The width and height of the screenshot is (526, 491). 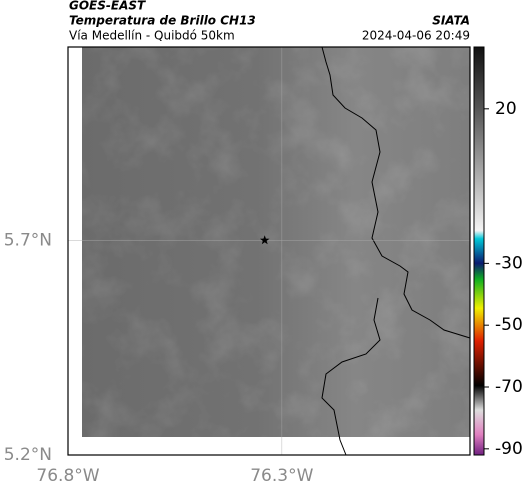 I want to click on border, so click(x=351, y=376).